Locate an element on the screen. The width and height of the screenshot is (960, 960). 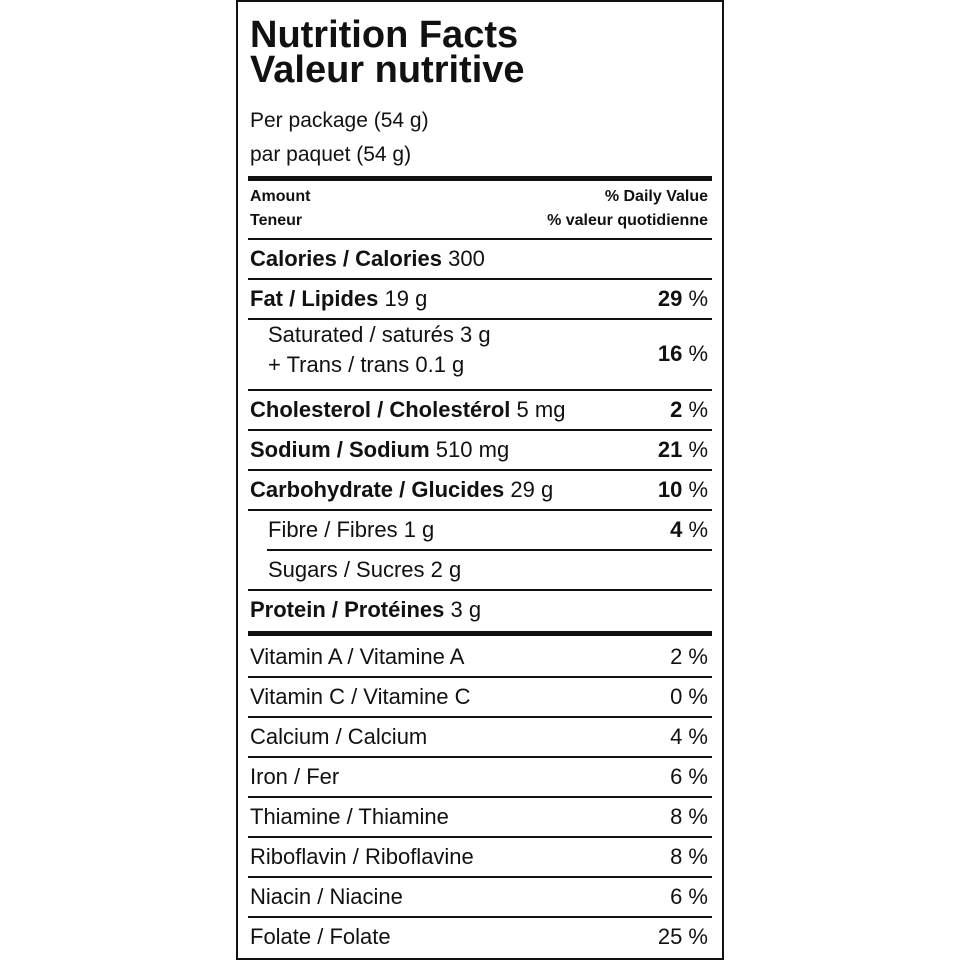
nutrient-amount: 5 mg is located at coordinates (541, 409).